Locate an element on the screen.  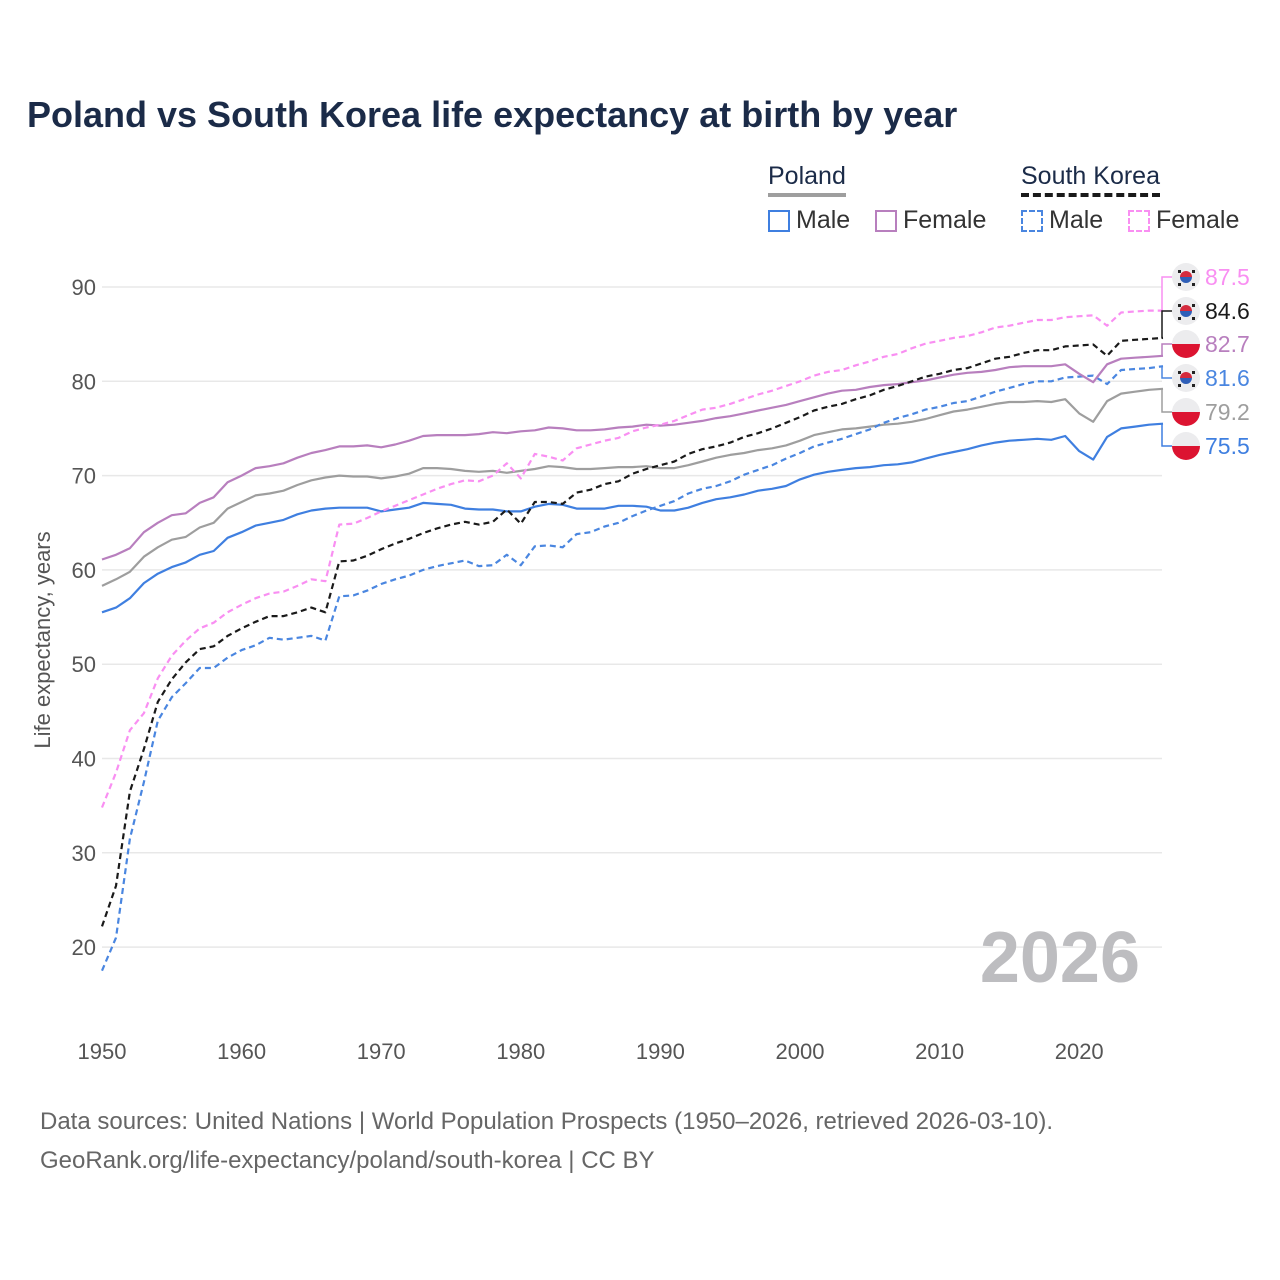
y-tick-label: 40 is located at coordinates (84, 759).